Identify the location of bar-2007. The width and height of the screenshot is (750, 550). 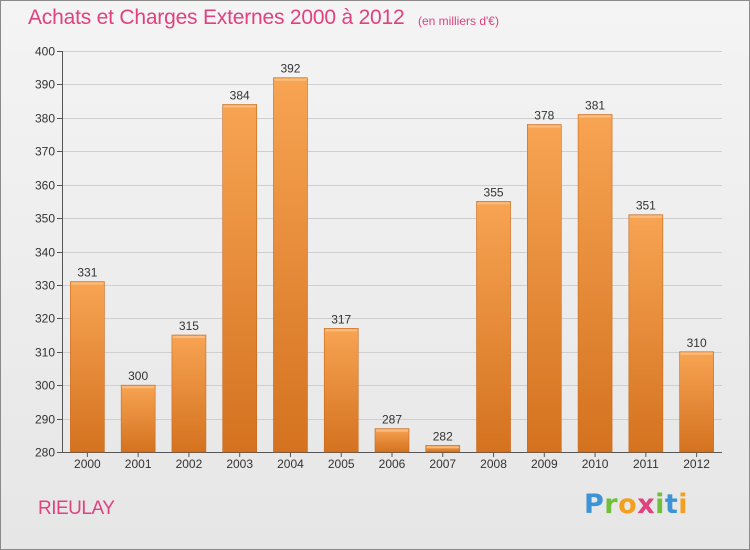
(443, 449).